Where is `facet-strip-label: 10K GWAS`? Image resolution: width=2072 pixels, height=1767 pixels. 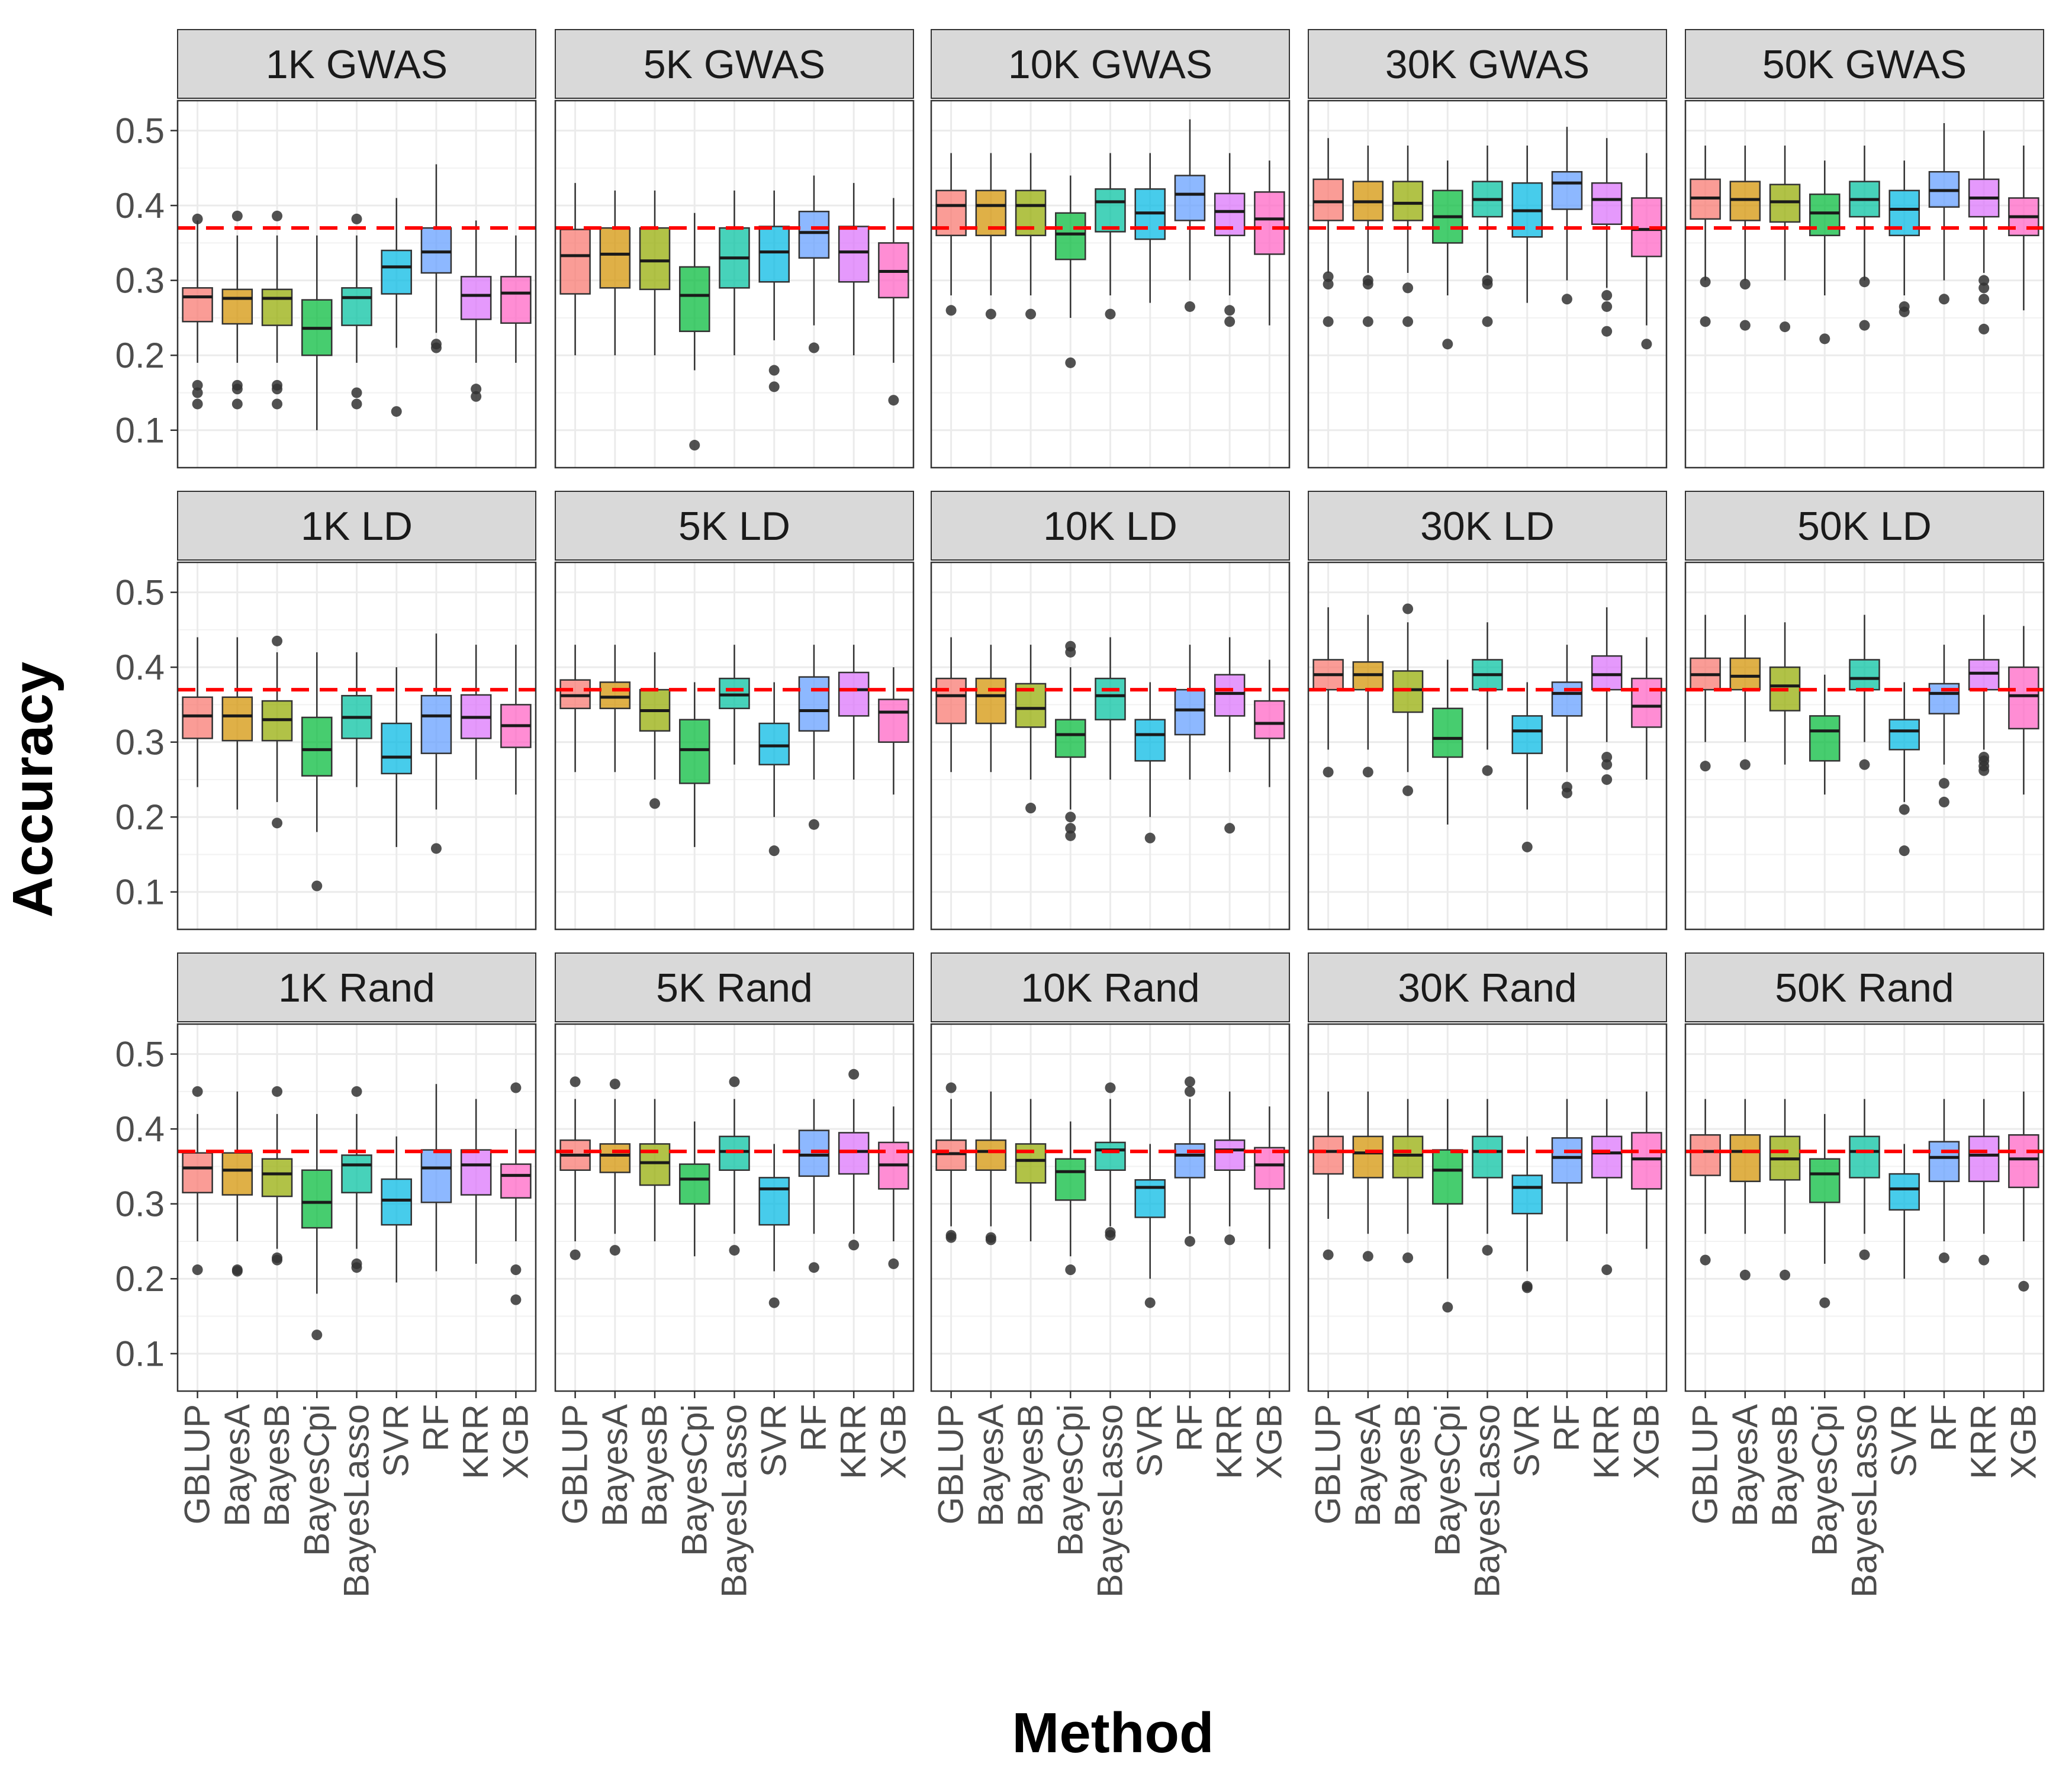 facet-strip-label: 10K GWAS is located at coordinates (1110, 64).